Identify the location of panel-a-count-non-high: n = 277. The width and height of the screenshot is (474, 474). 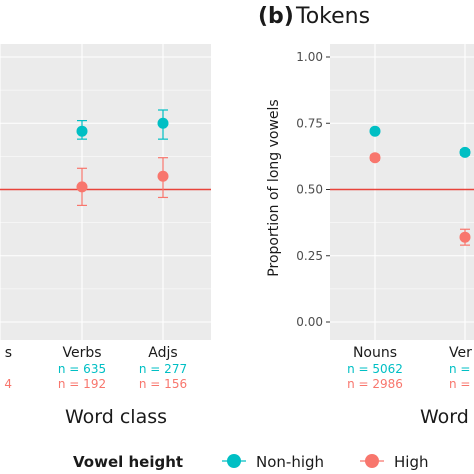
(163, 369).